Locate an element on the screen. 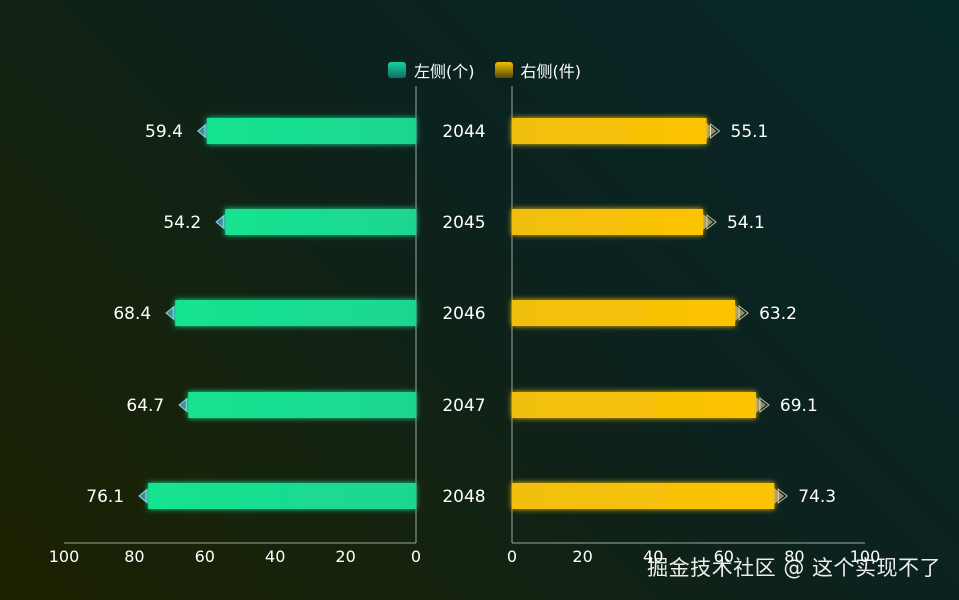 The height and width of the screenshot is (600, 959). right-bar-value-label: 74.3 is located at coordinates (817, 497).